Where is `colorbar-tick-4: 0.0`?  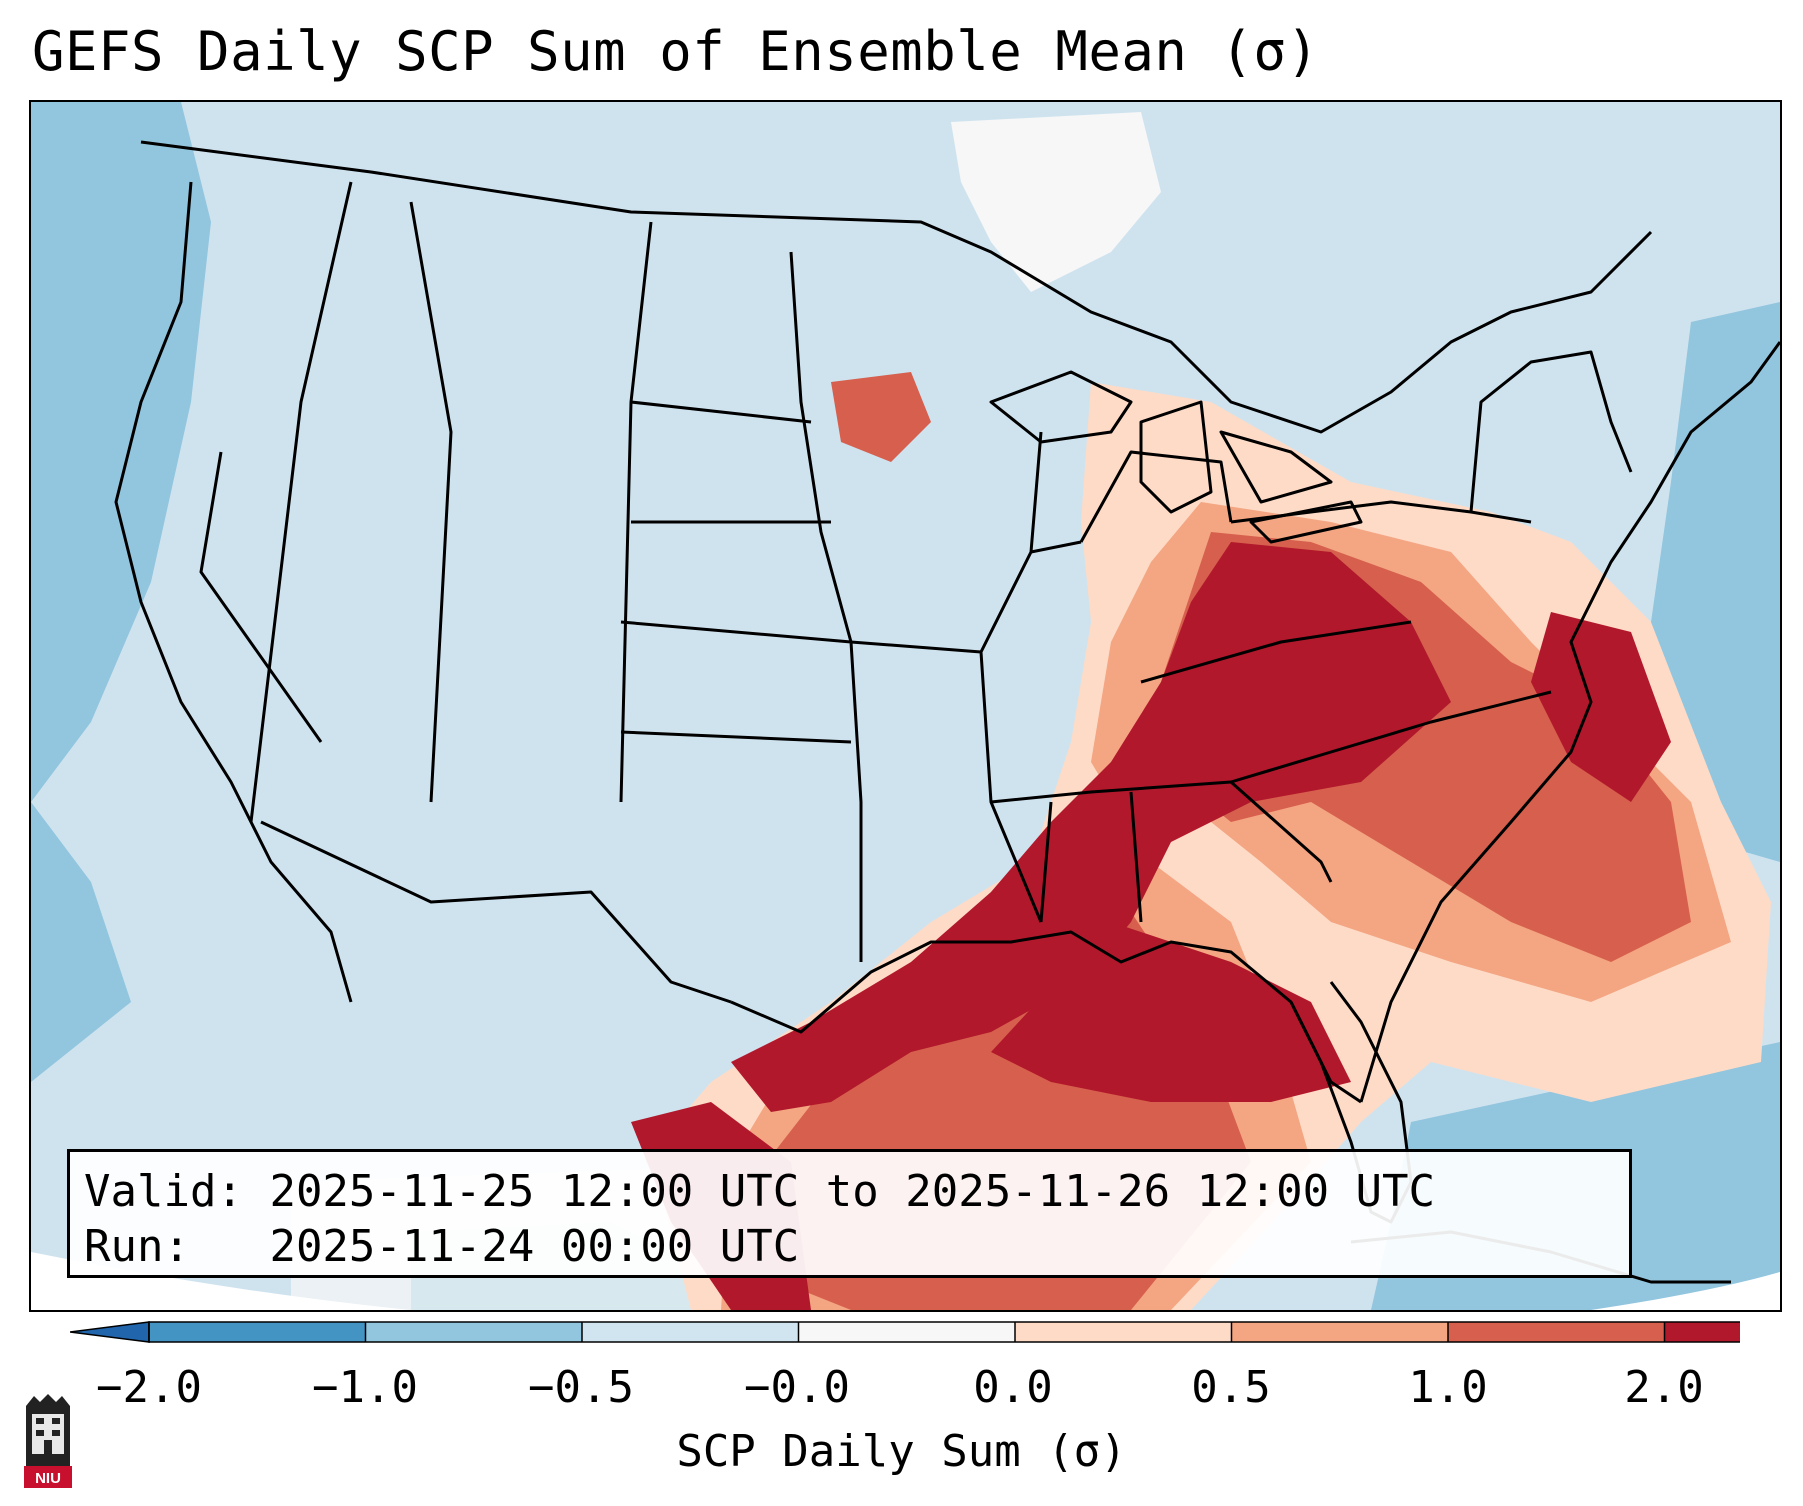
colorbar-tick-4: 0.0 is located at coordinates (1013, 1387).